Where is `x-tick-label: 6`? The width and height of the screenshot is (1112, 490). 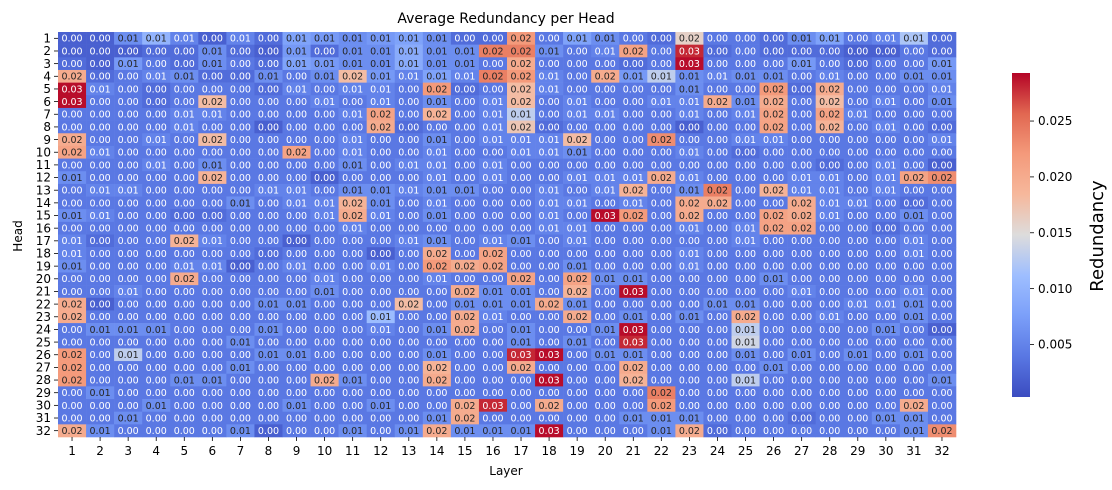 x-tick-label: 6 is located at coordinates (213, 451).